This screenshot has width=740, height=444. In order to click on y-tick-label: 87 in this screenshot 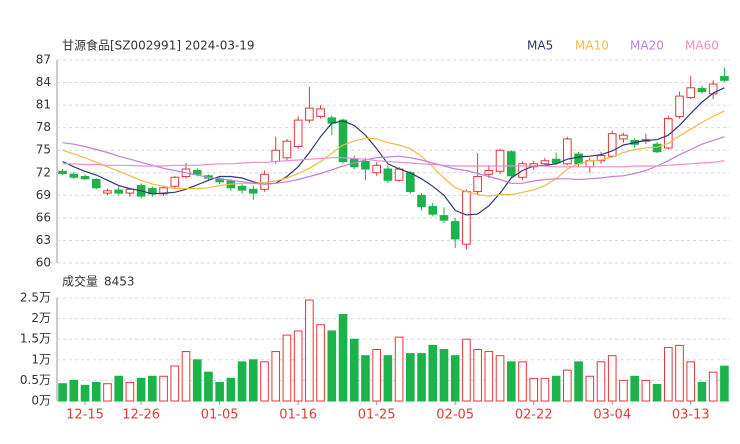, I will do `click(43, 60)`.